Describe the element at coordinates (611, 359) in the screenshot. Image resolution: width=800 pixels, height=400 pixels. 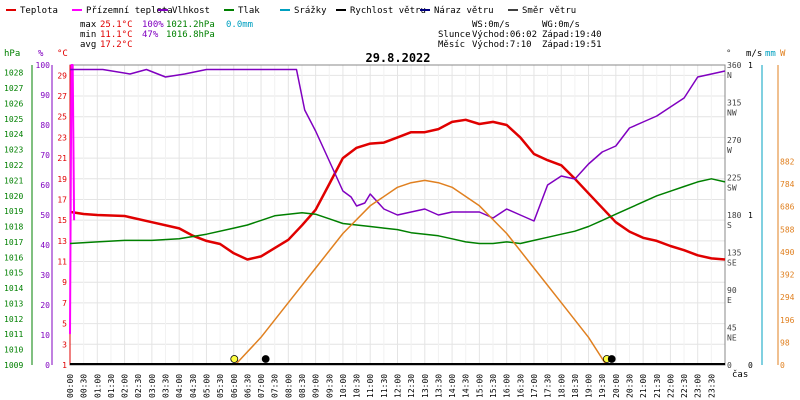
I see `marker-moonset` at that location.